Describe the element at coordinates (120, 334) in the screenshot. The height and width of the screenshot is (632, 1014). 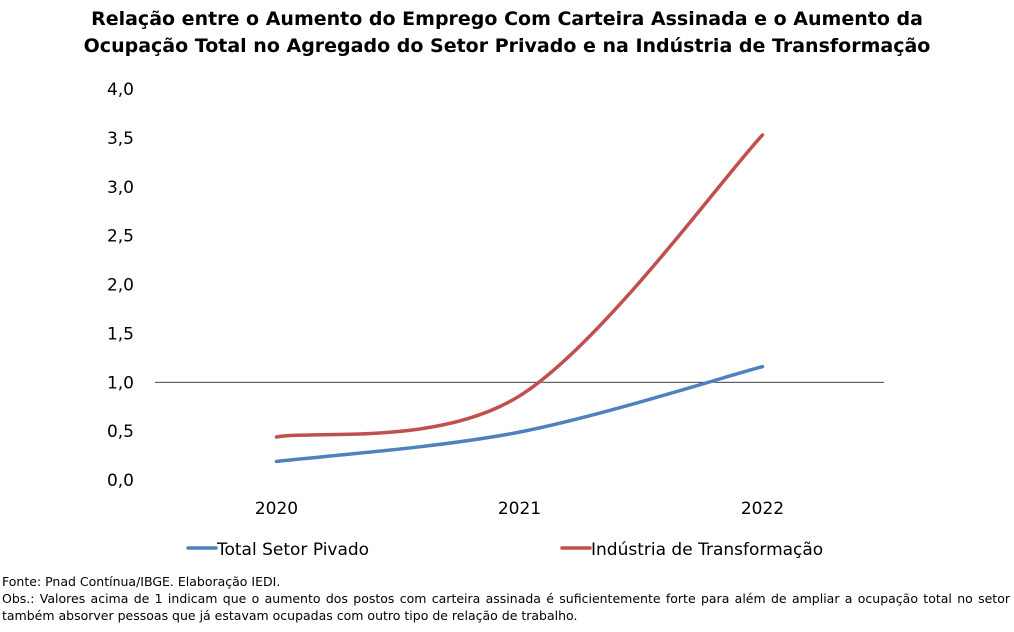
I see `y-tick-label: 1,5` at that location.